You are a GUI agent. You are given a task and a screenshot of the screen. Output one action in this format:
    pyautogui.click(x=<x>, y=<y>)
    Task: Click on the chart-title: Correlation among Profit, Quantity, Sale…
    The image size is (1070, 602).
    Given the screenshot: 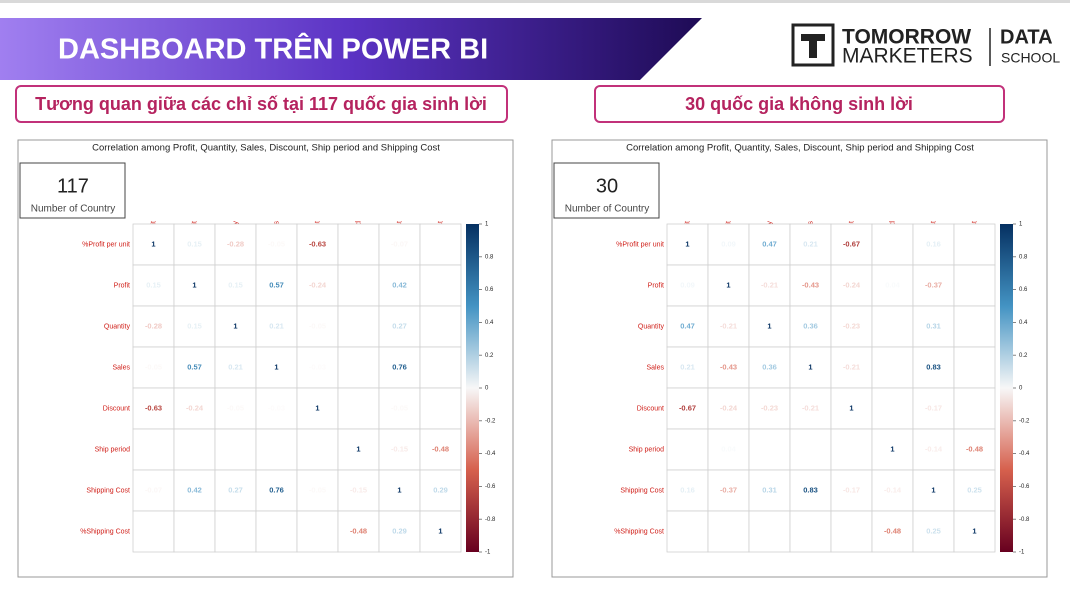 What is the action you would take?
    pyautogui.click(x=266, y=148)
    